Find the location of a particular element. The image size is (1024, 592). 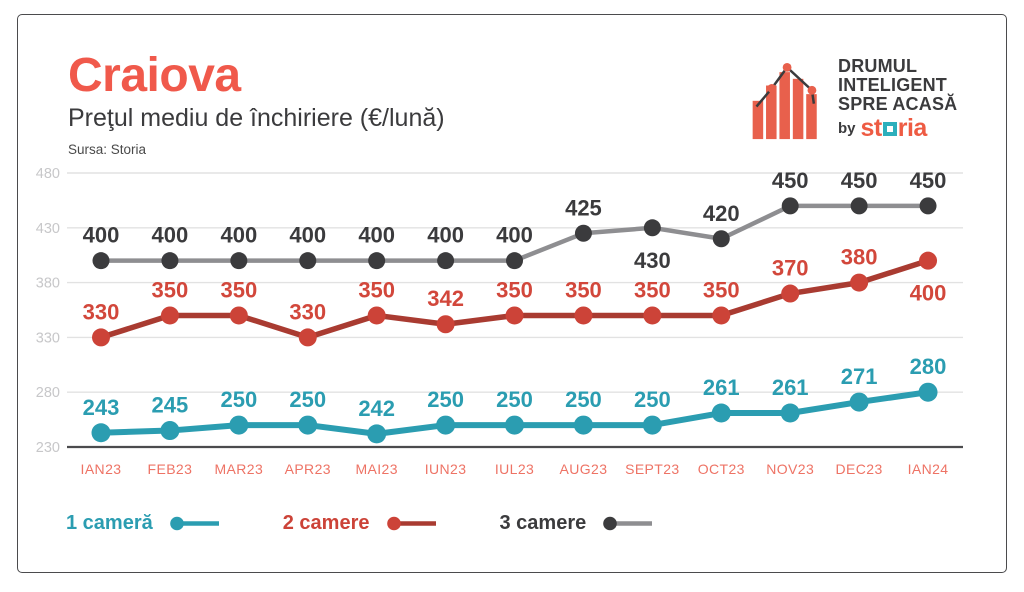

x-tick-label: IUL23 is located at coordinates (514, 469).